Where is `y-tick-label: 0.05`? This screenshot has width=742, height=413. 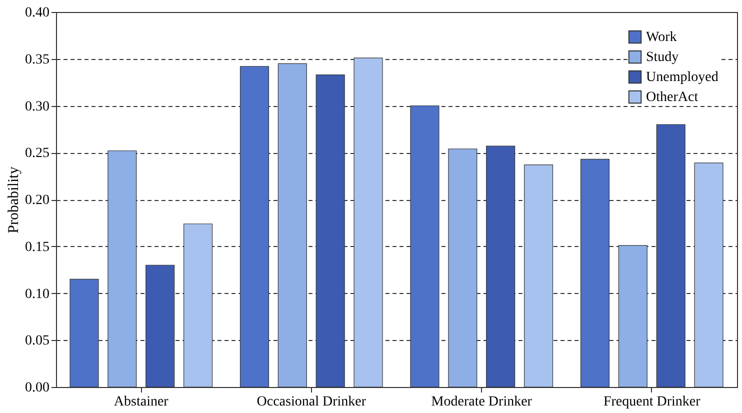 y-tick-label: 0.05 is located at coordinates (37, 341).